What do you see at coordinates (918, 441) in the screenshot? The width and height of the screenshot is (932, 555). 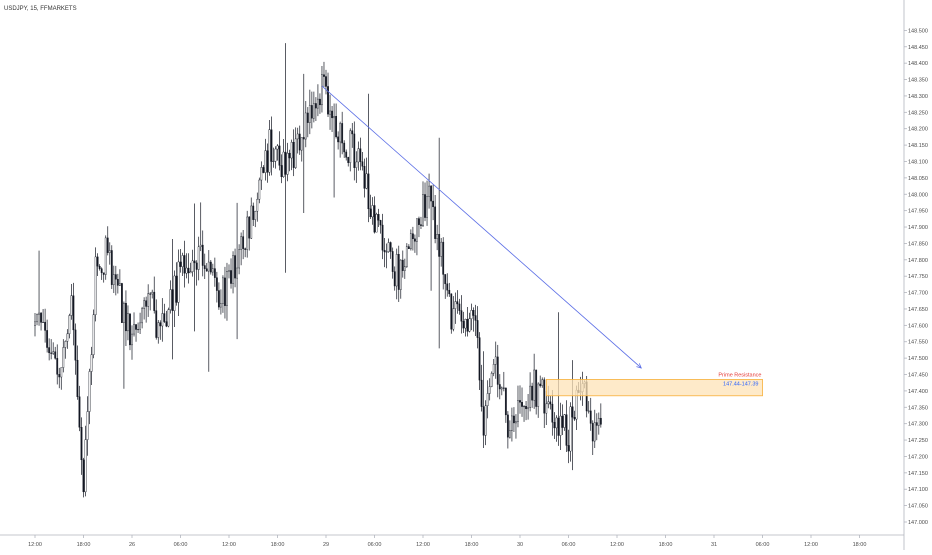 I see `price-tick-label: 147.250` at bounding box center [918, 441].